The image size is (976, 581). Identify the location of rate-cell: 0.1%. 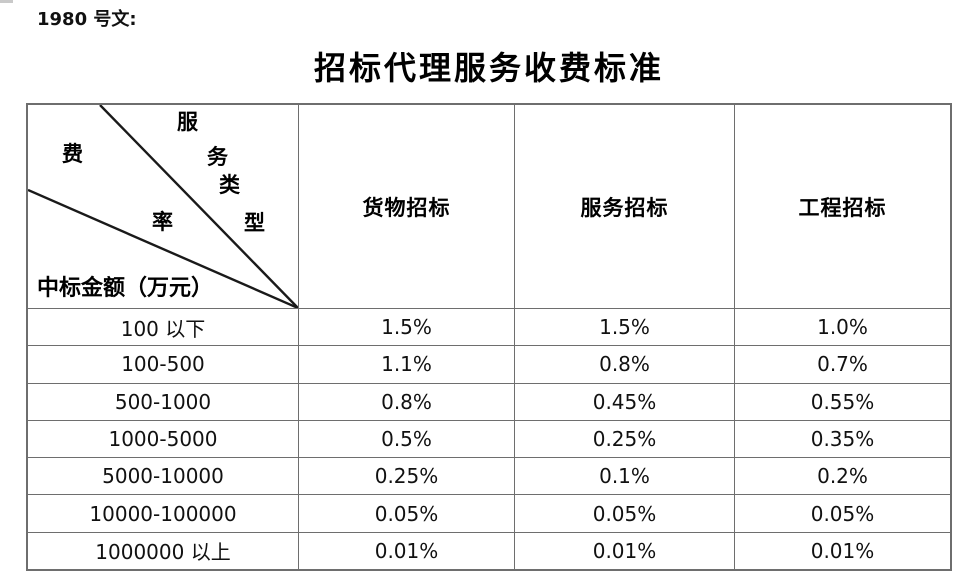
(624, 476).